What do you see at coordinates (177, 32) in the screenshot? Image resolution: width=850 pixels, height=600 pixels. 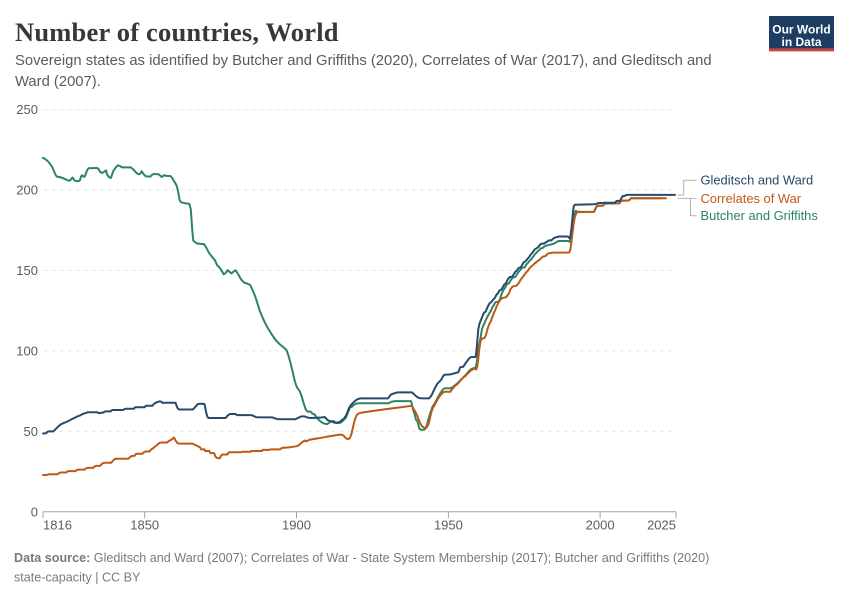 I see `svg-text: Number of countries, World` at bounding box center [177, 32].